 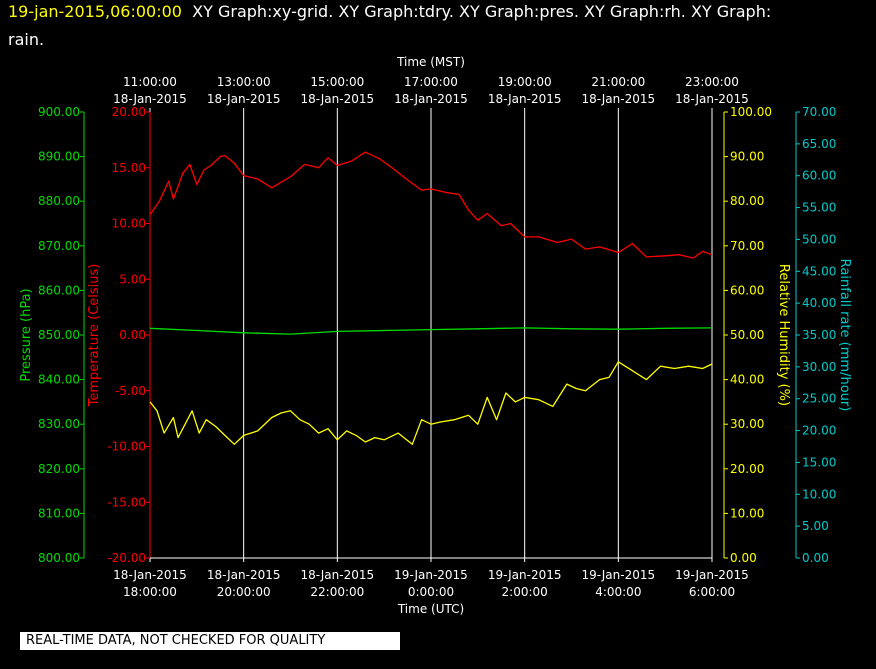 What do you see at coordinates (59, 558) in the screenshot?
I see `pressure-tick-label: 800.00` at bounding box center [59, 558].